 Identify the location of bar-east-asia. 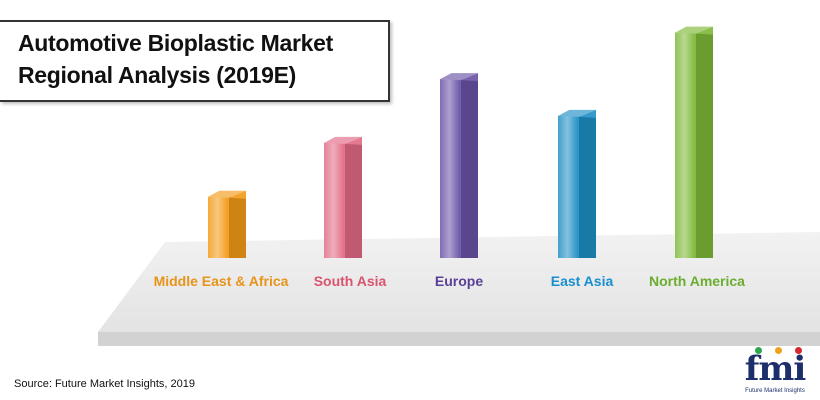
(577, 184).